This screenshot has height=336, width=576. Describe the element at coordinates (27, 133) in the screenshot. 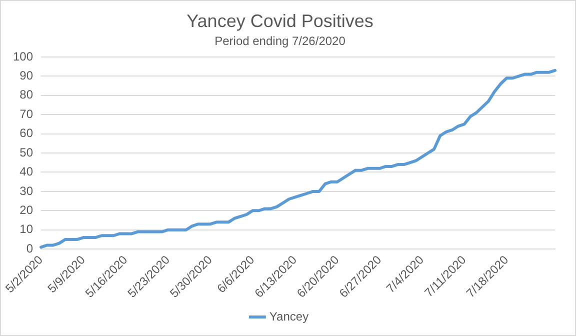

I see `y-tick-label: 60` at that location.